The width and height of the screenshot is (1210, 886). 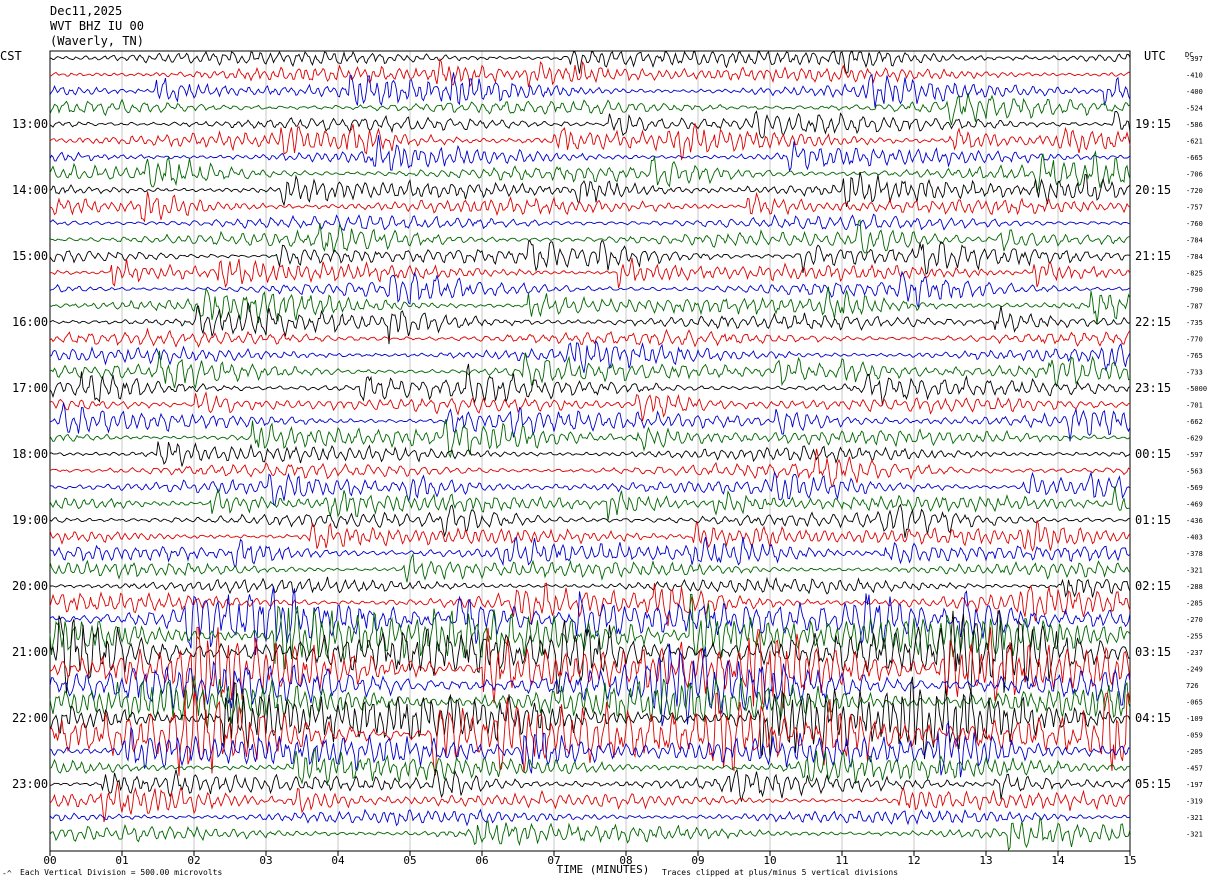 What do you see at coordinates (265, 860) in the screenshot?
I see `x-tick-label: 03` at bounding box center [265, 860].